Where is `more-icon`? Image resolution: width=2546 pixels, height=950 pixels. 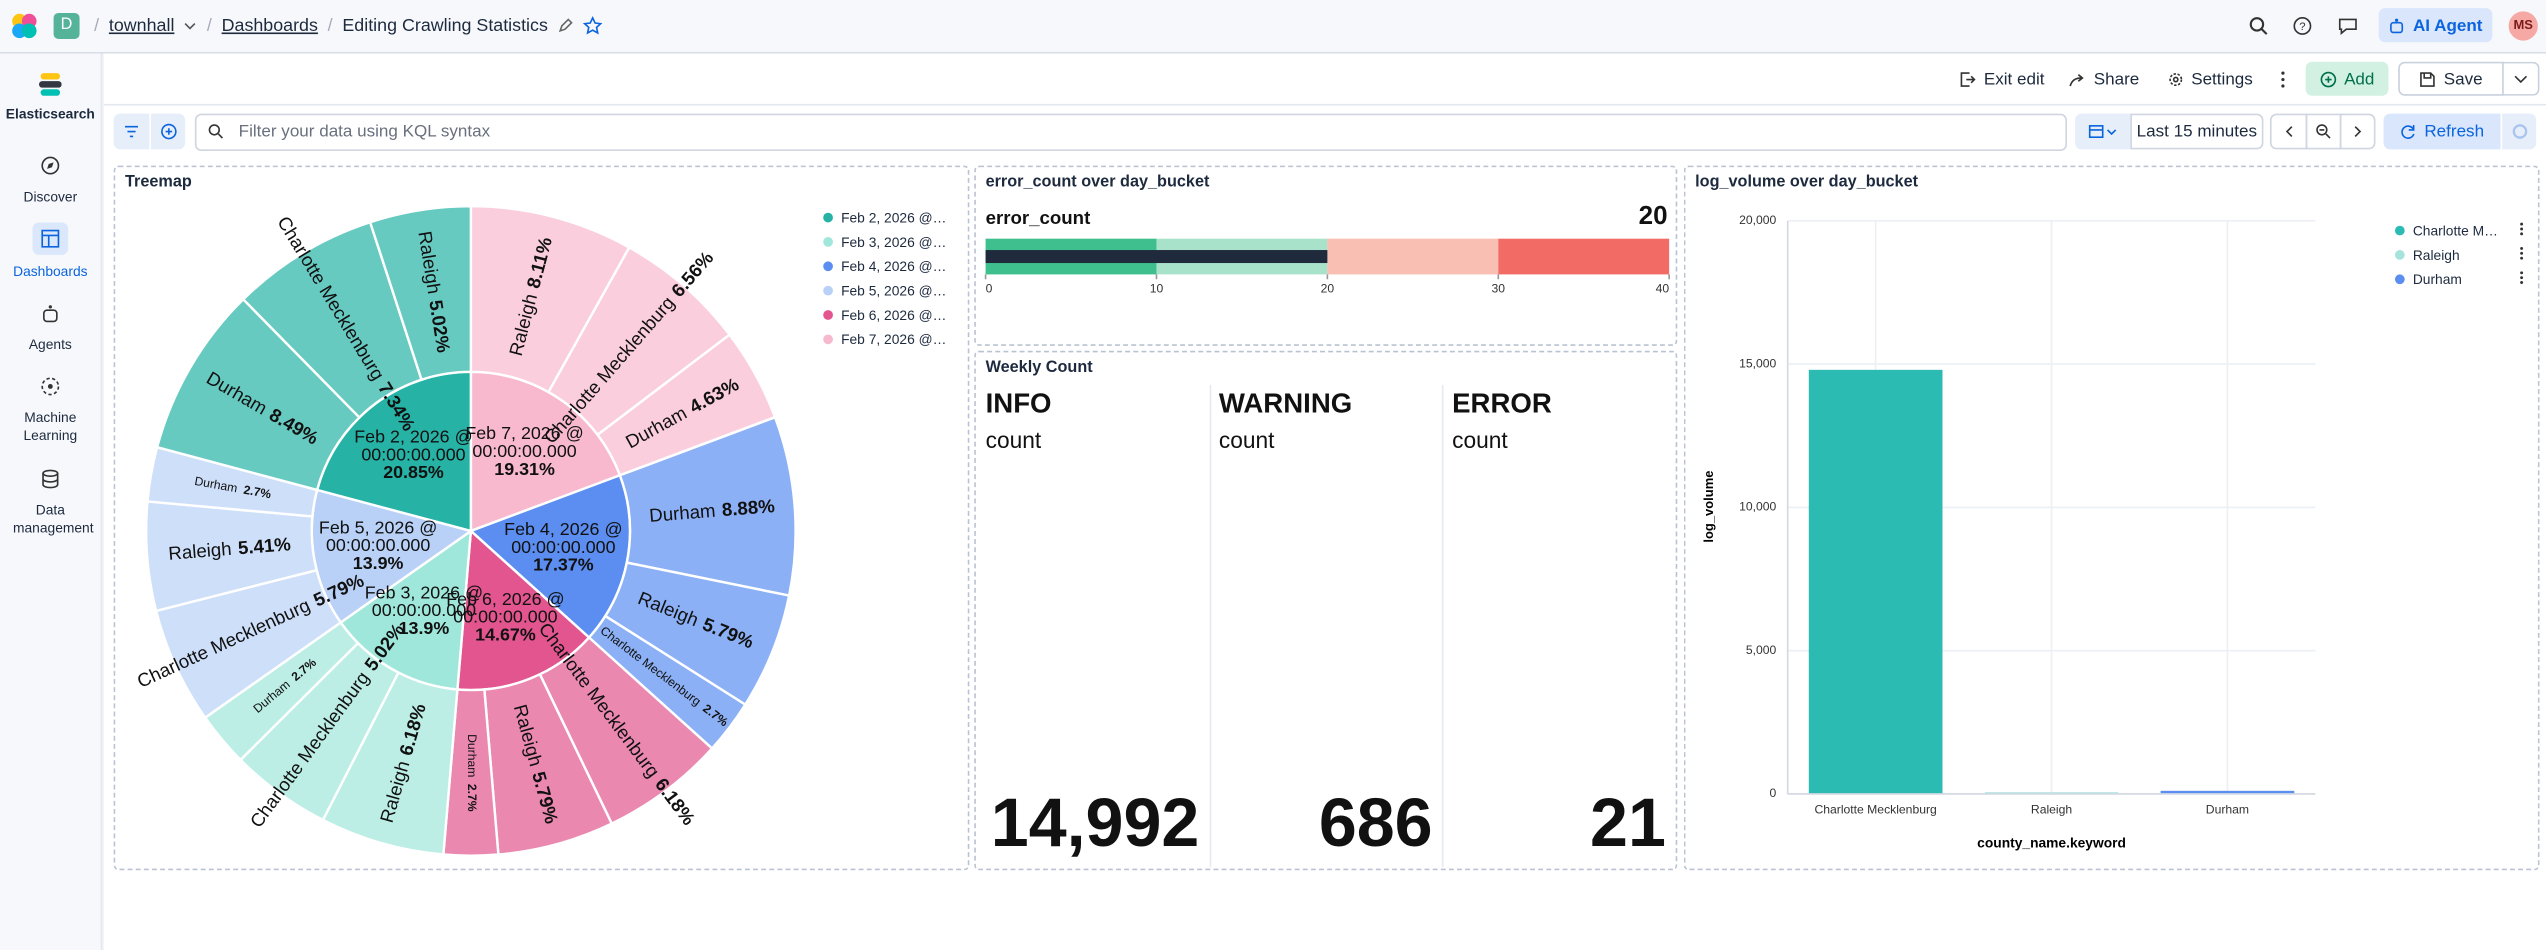
more-icon is located at coordinates (2283, 79).